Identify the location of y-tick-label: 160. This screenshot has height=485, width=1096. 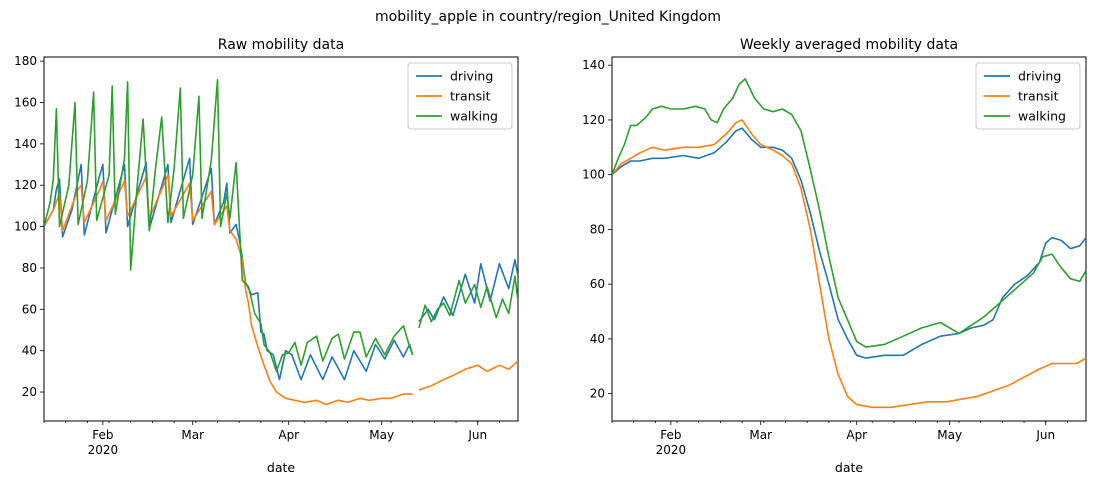
(25, 103).